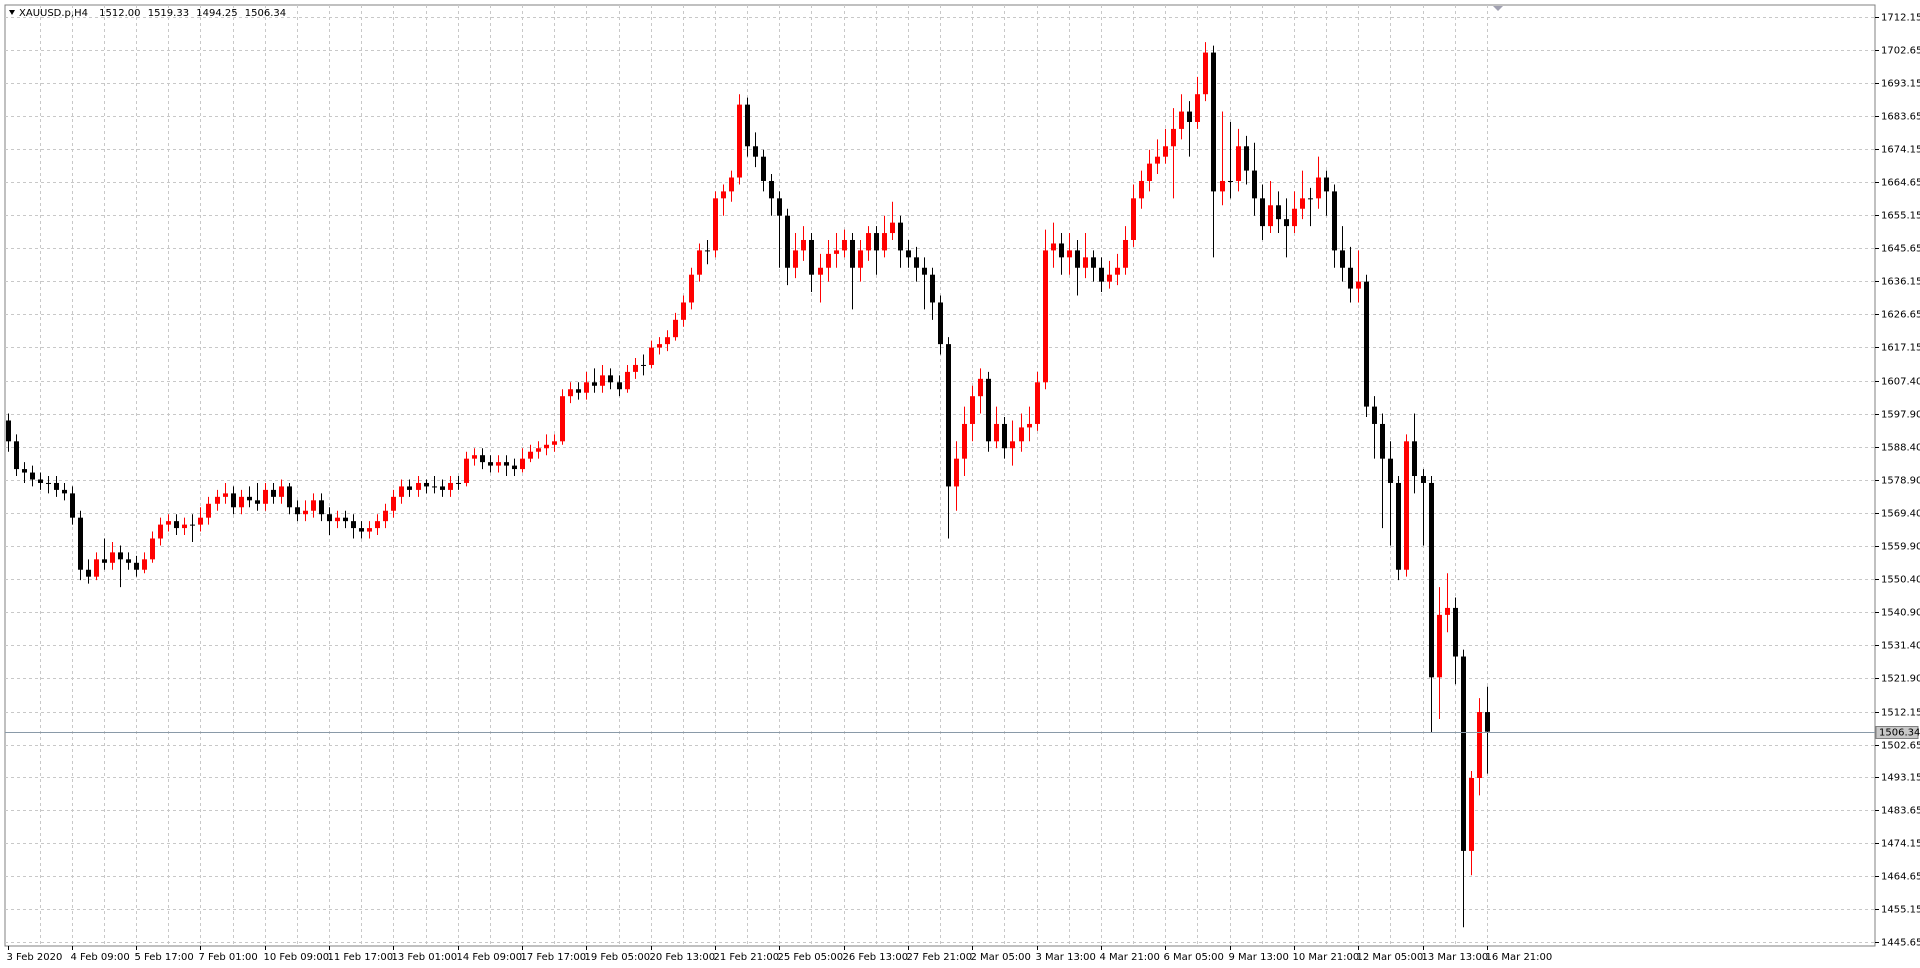 The width and height of the screenshot is (1920, 968). What do you see at coordinates (1498, 8) in the screenshot?
I see `shift-marker` at bounding box center [1498, 8].